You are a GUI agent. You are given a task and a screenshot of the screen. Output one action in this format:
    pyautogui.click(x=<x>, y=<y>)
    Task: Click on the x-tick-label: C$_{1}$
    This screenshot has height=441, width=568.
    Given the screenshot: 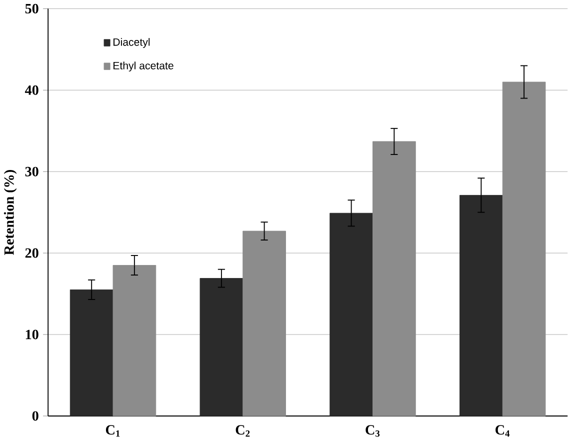 What is the action you would take?
    pyautogui.click(x=113, y=431)
    